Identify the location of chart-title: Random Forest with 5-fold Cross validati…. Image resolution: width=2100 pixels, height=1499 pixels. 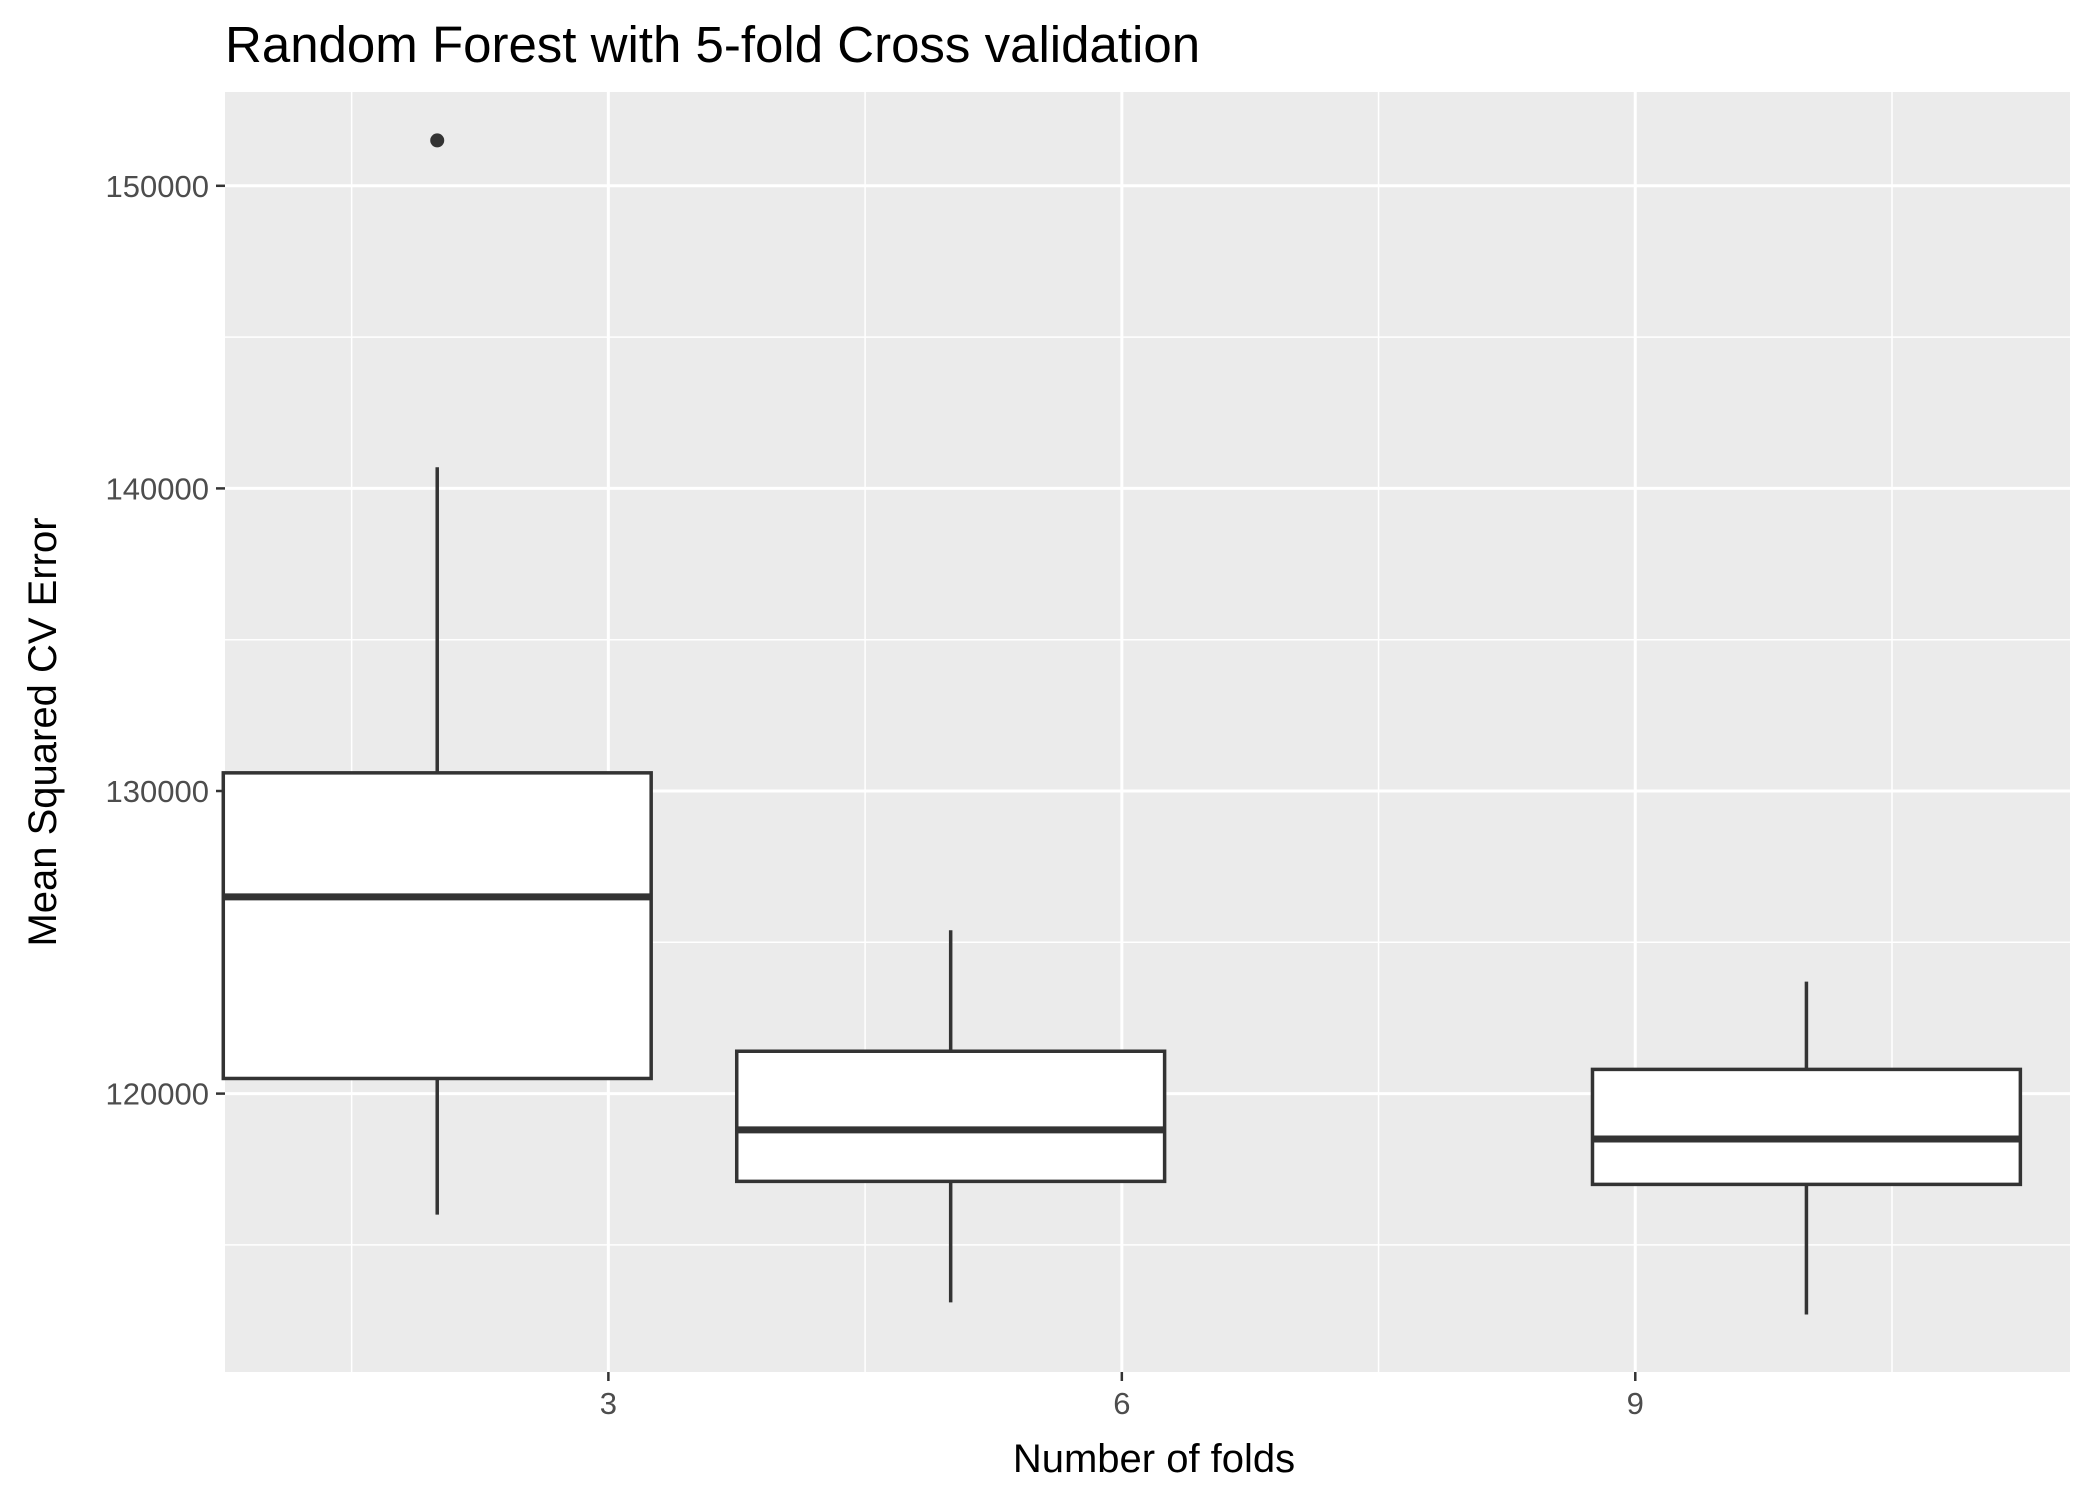
(712, 44).